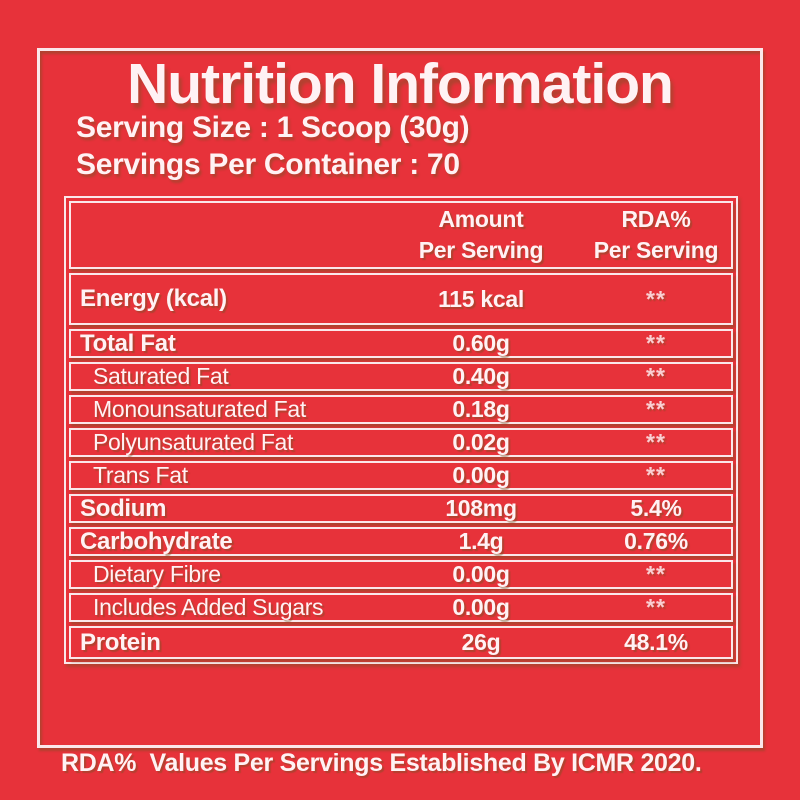  Describe the element at coordinates (481, 541) in the screenshot. I see `row-amount: 1.4g` at that location.